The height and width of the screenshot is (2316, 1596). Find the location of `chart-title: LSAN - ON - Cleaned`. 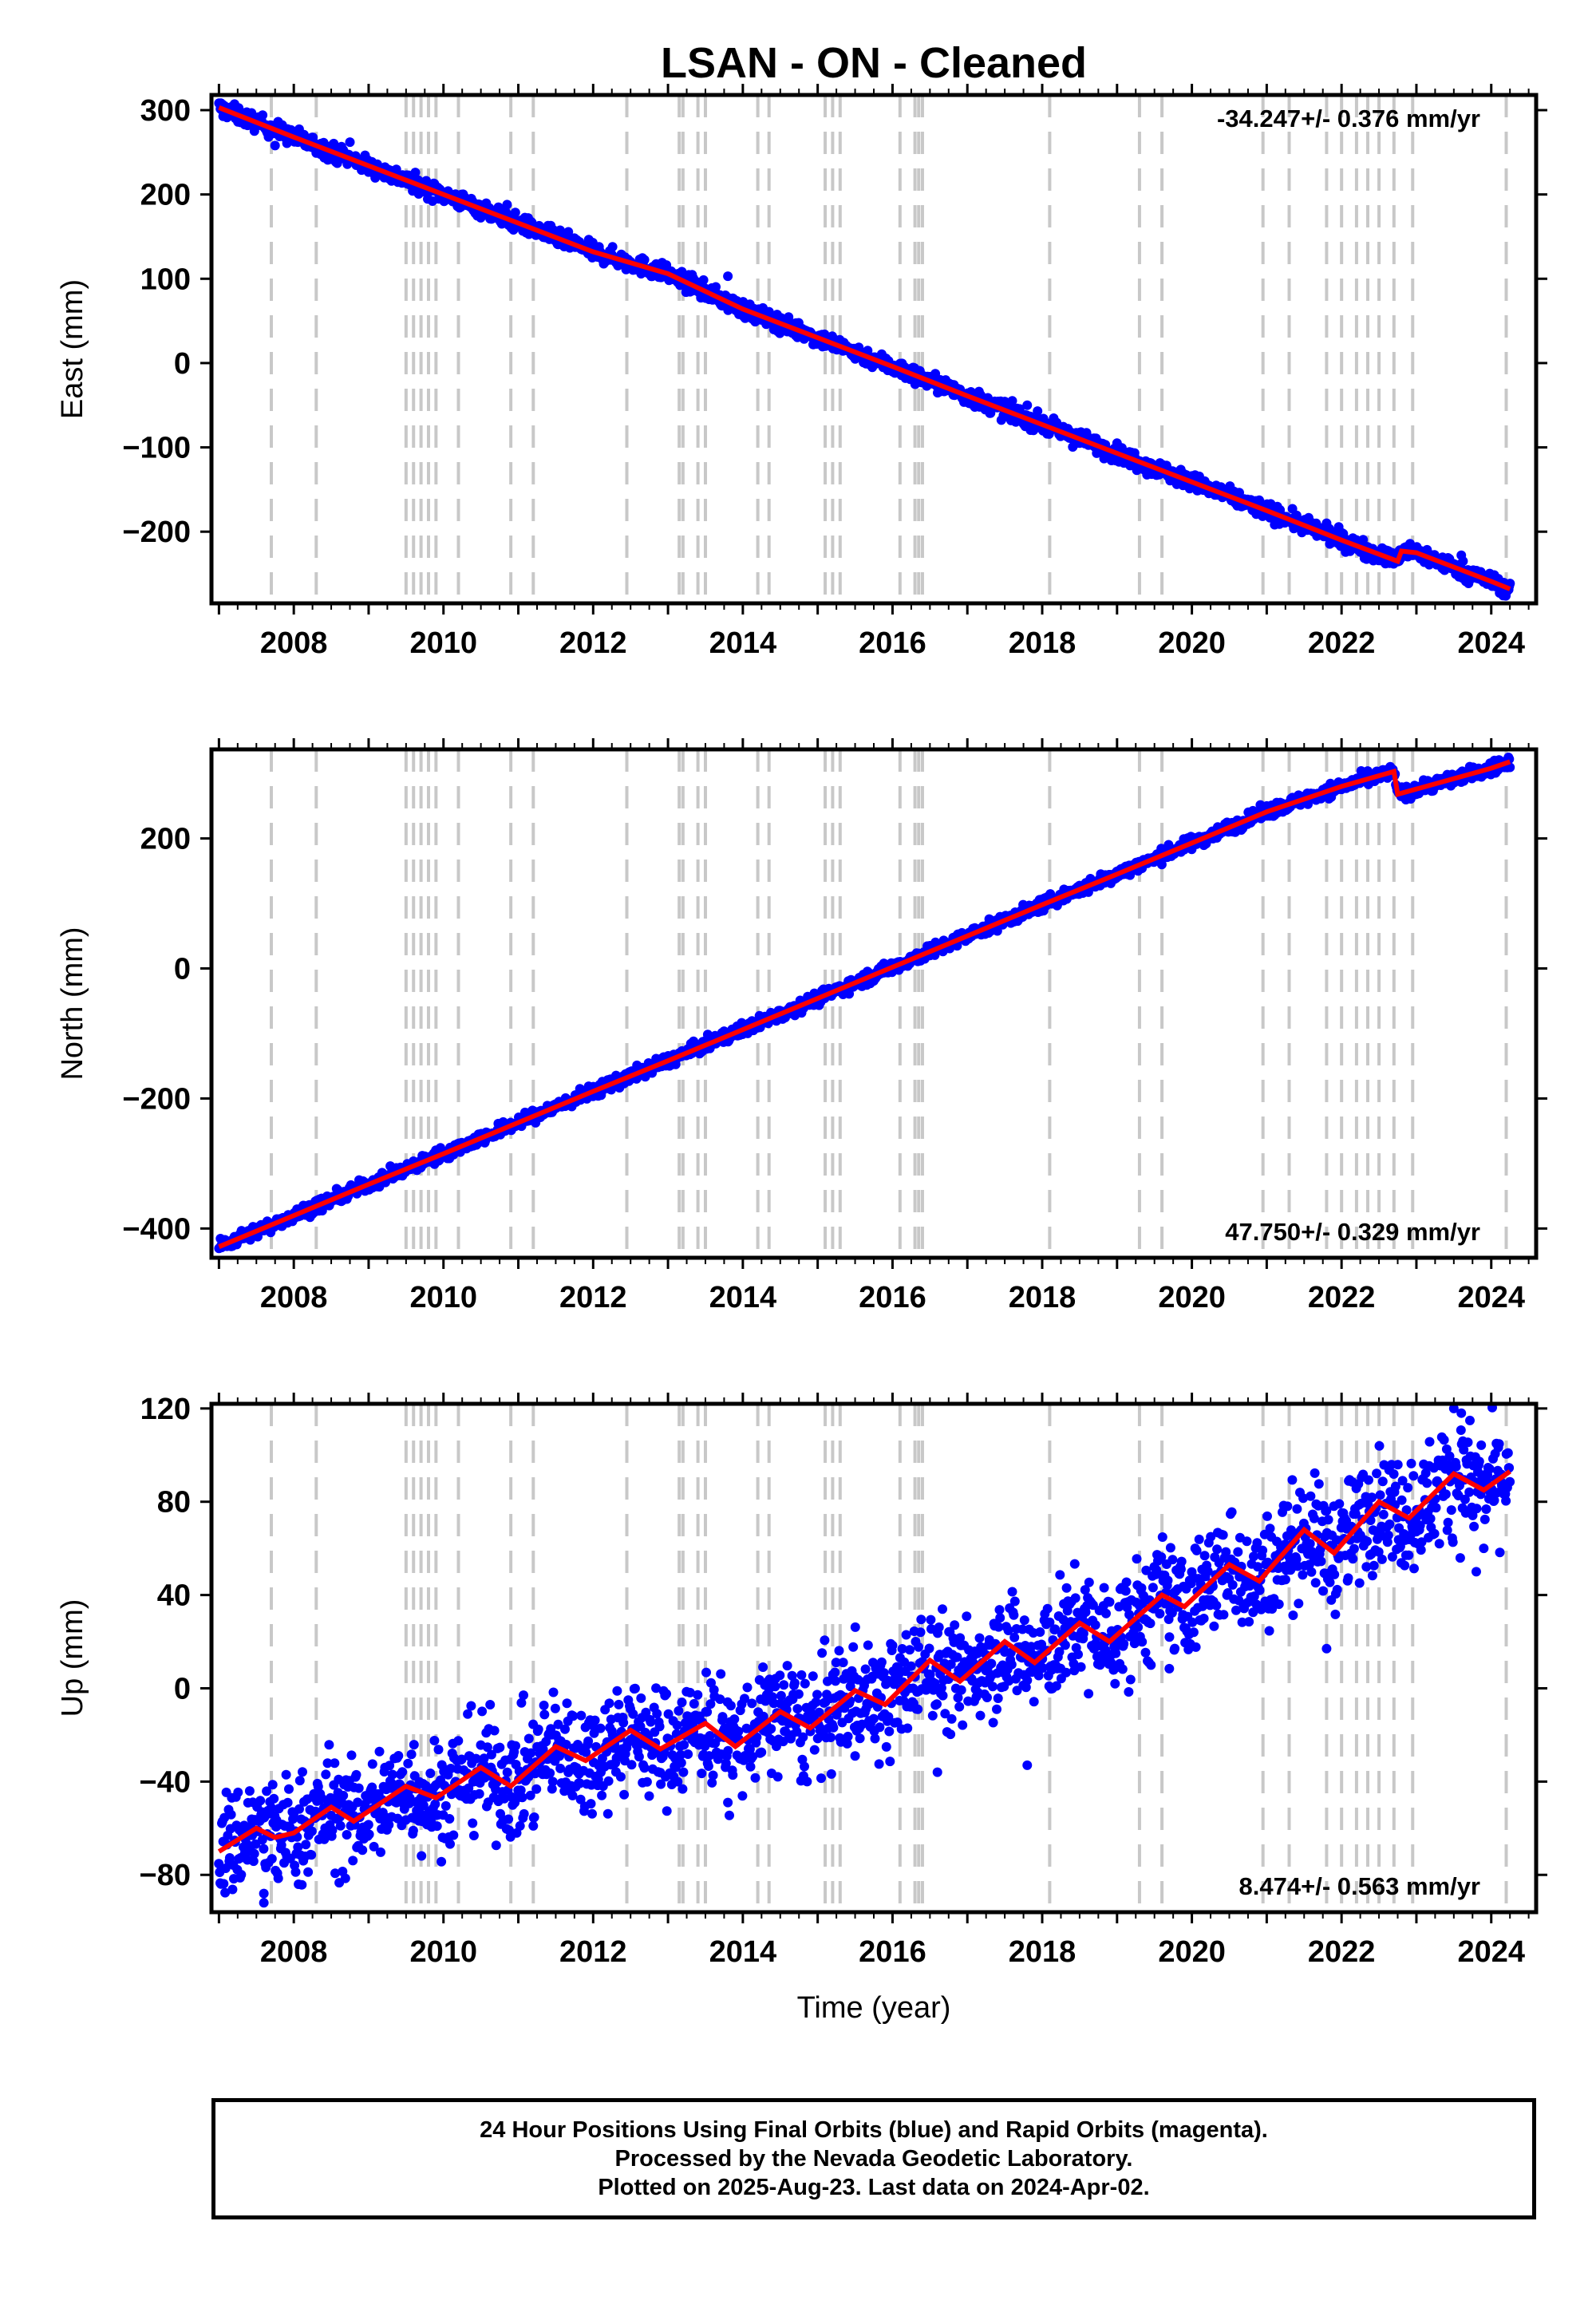

chart-title: LSAN - ON - Cleaned is located at coordinates (874, 63).